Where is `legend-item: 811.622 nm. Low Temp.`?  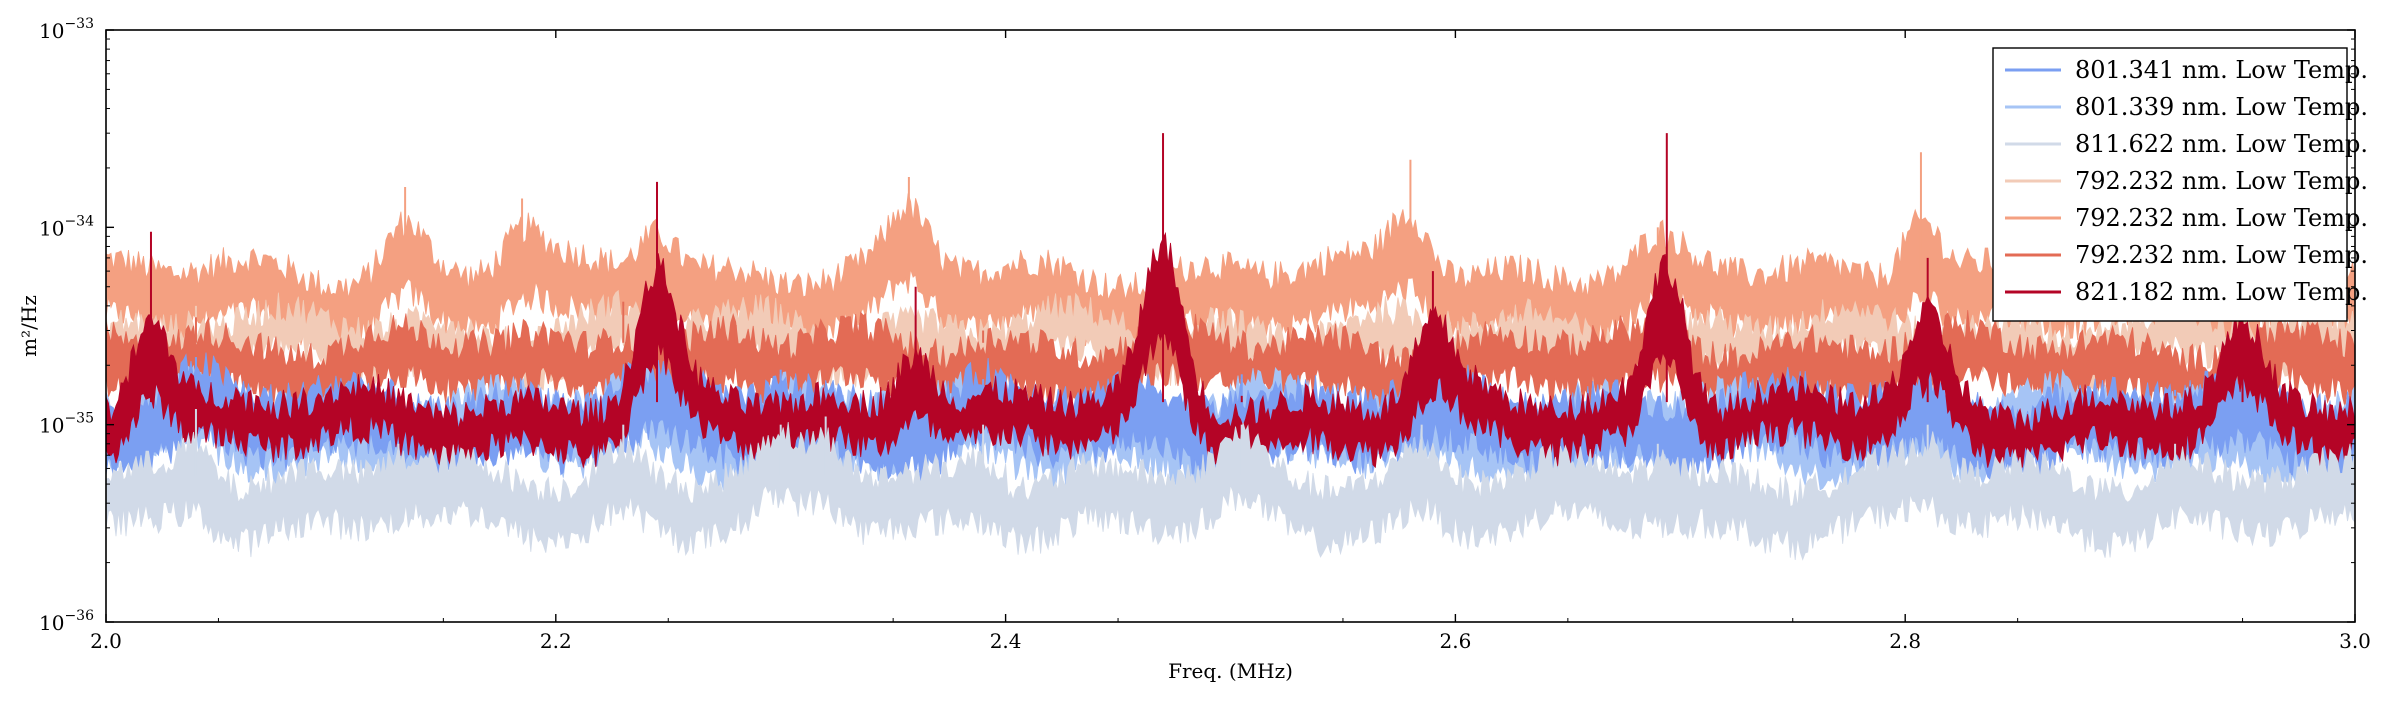
legend-item: 811.622 nm. Low Temp. is located at coordinates (2186, 144).